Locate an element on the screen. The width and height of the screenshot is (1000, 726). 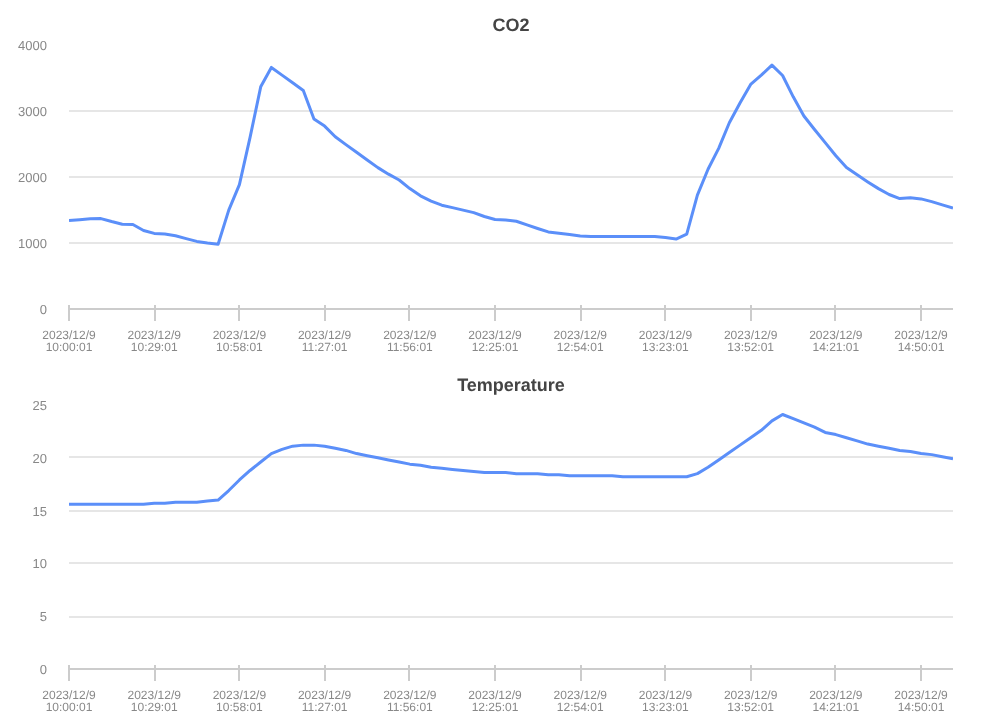
chart-title: Temperature is located at coordinates (511, 385).